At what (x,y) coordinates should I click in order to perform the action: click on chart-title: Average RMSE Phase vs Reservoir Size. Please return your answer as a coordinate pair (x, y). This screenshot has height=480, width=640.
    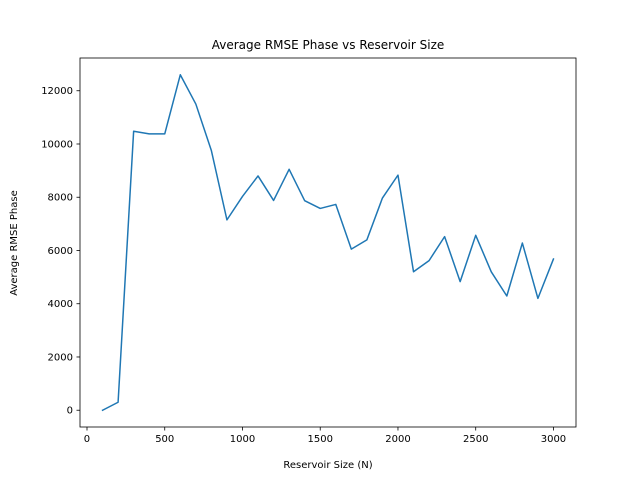
    Looking at the image, I should click on (328, 45).